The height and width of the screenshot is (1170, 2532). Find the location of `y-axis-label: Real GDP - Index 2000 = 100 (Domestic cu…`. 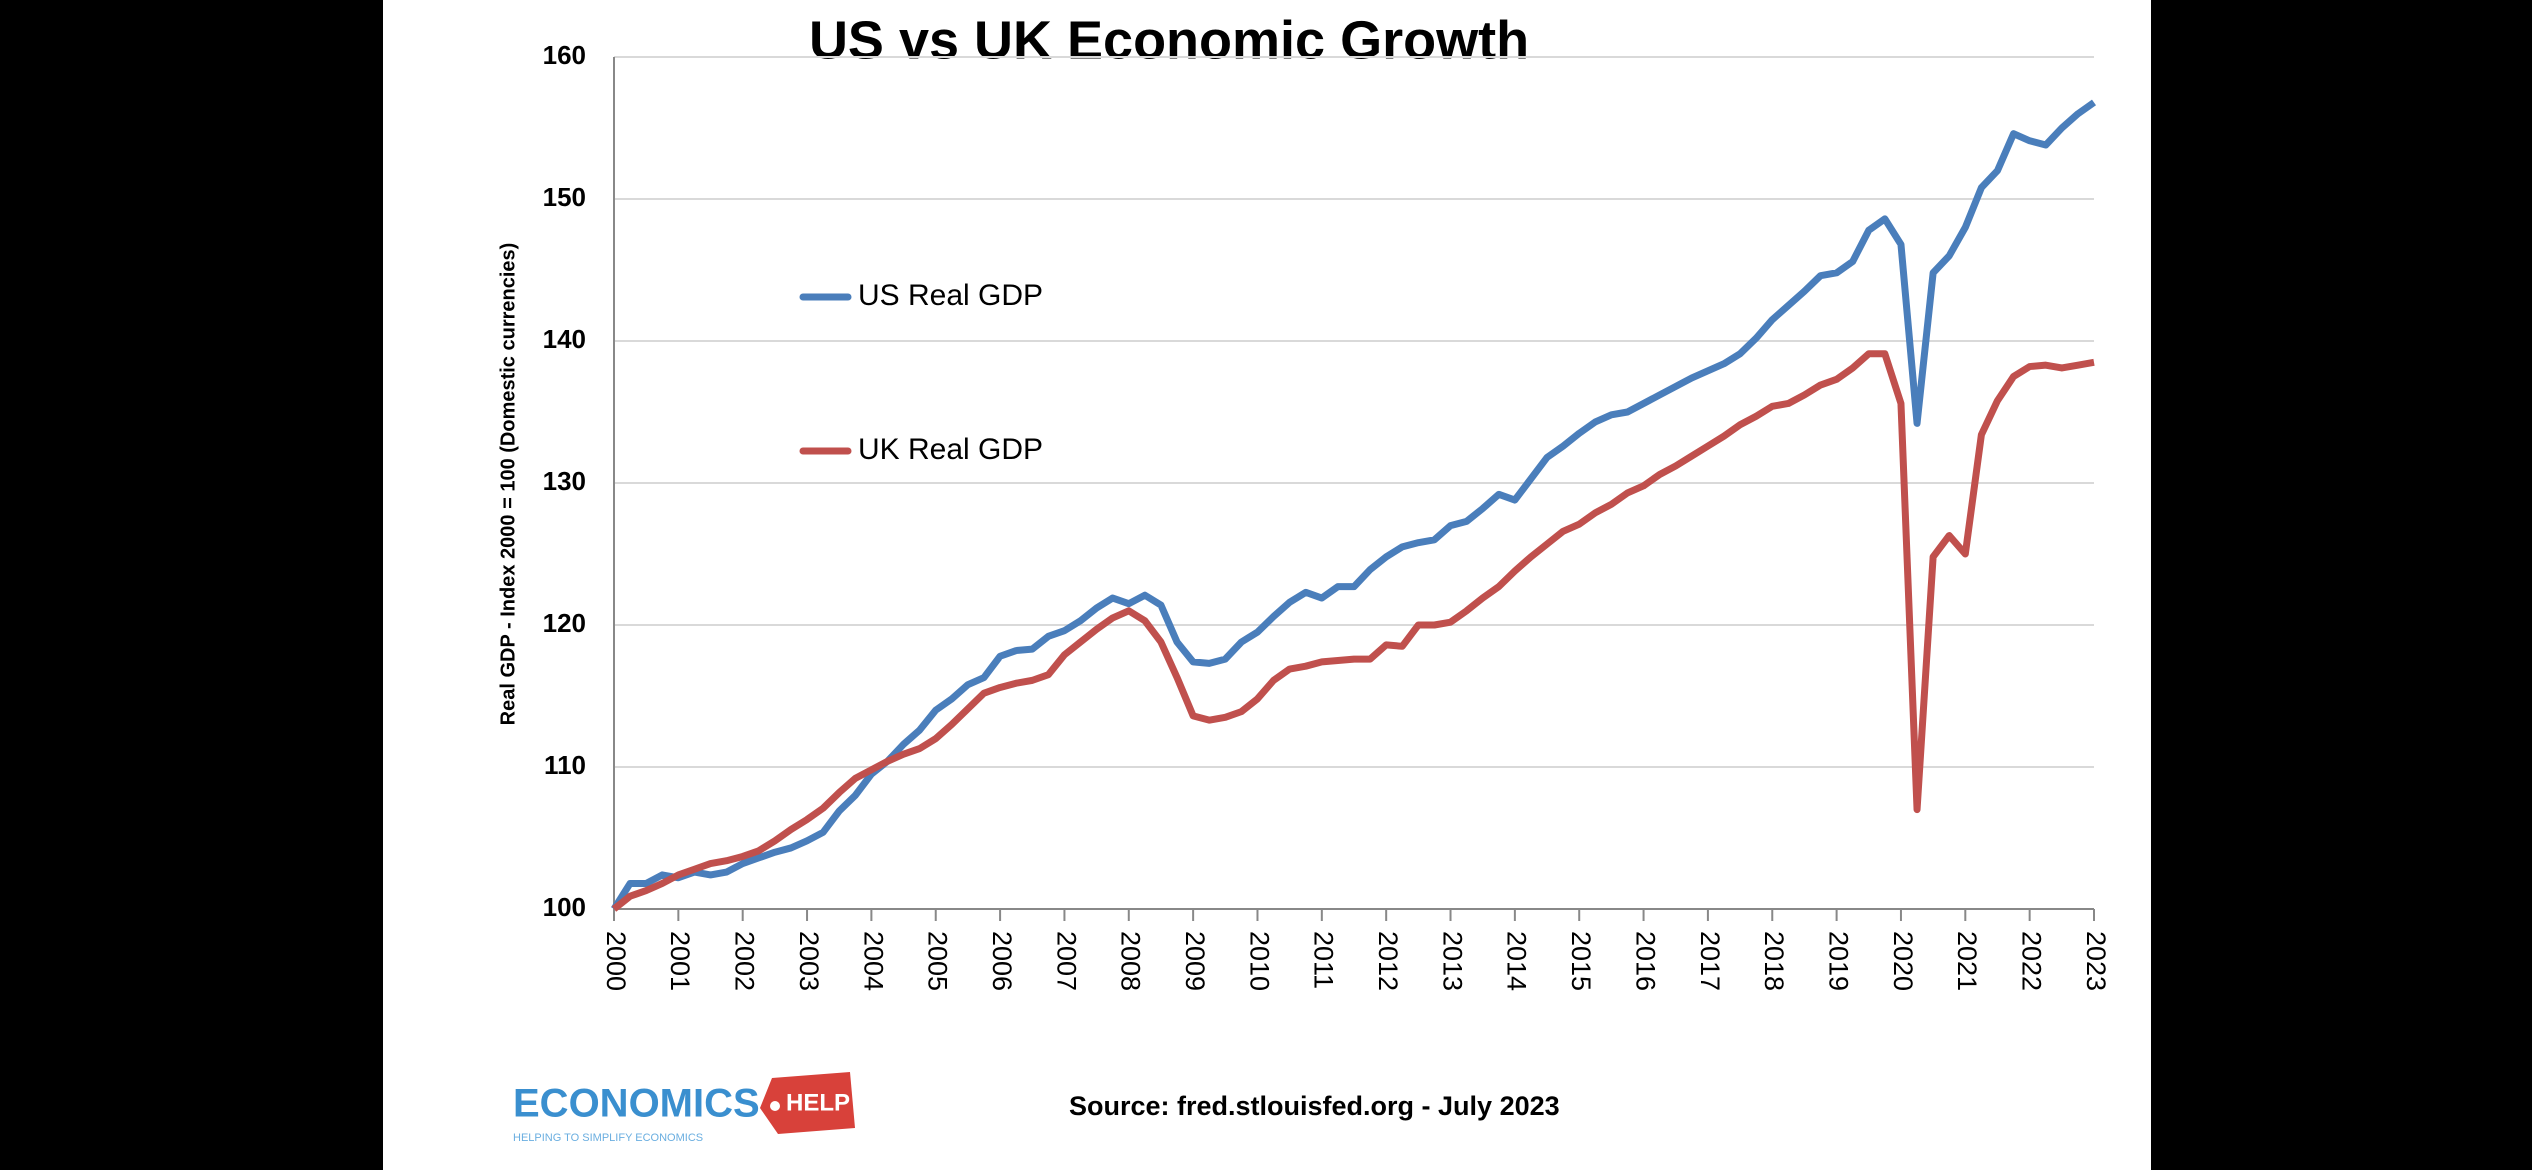

y-axis-label: Real GDP - Index 2000 = 100 (Domestic cu… is located at coordinates (508, 484).